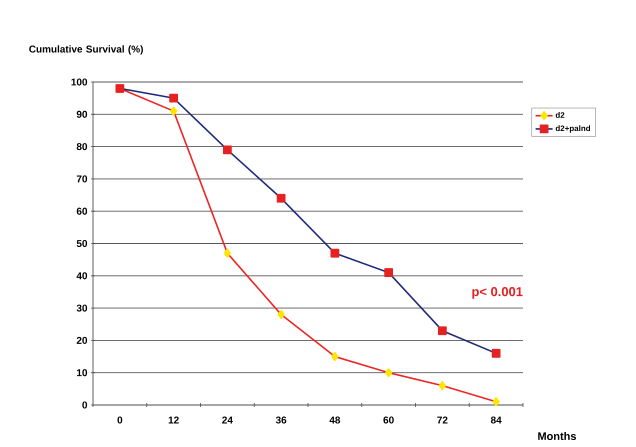 Image resolution: width=636 pixels, height=447 pixels. Describe the element at coordinates (82, 276) in the screenshot. I see `y-tick-label: 40` at that location.